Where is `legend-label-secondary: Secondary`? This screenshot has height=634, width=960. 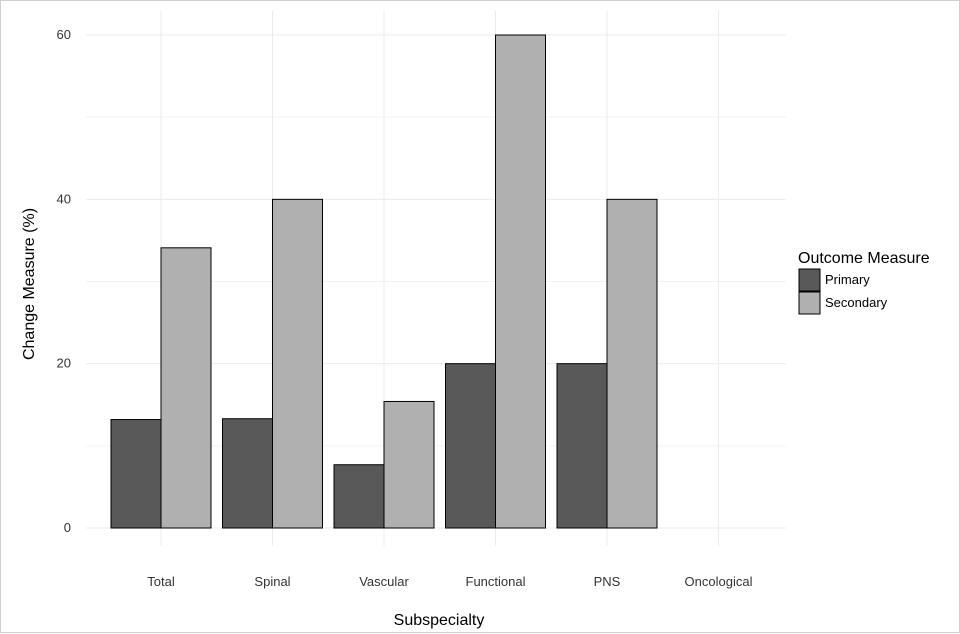 legend-label-secondary: Secondary is located at coordinates (856, 302).